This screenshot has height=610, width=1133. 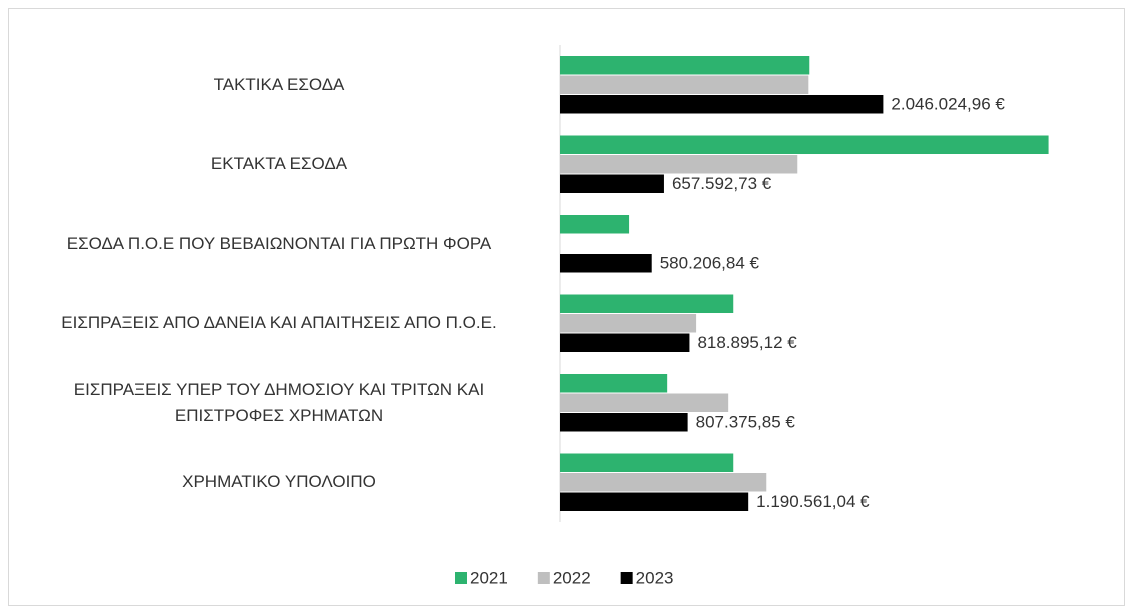 I want to click on category-label: ΧΡΗΜΑΤΙΚΟ ΥΠΟΛΟΙΠΟ, so click(x=279, y=482).